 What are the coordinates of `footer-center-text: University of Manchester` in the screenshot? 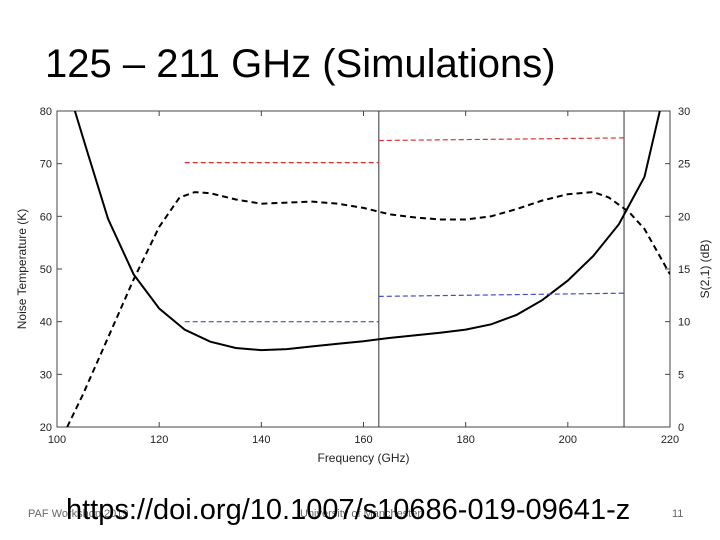 It's located at (361, 514).